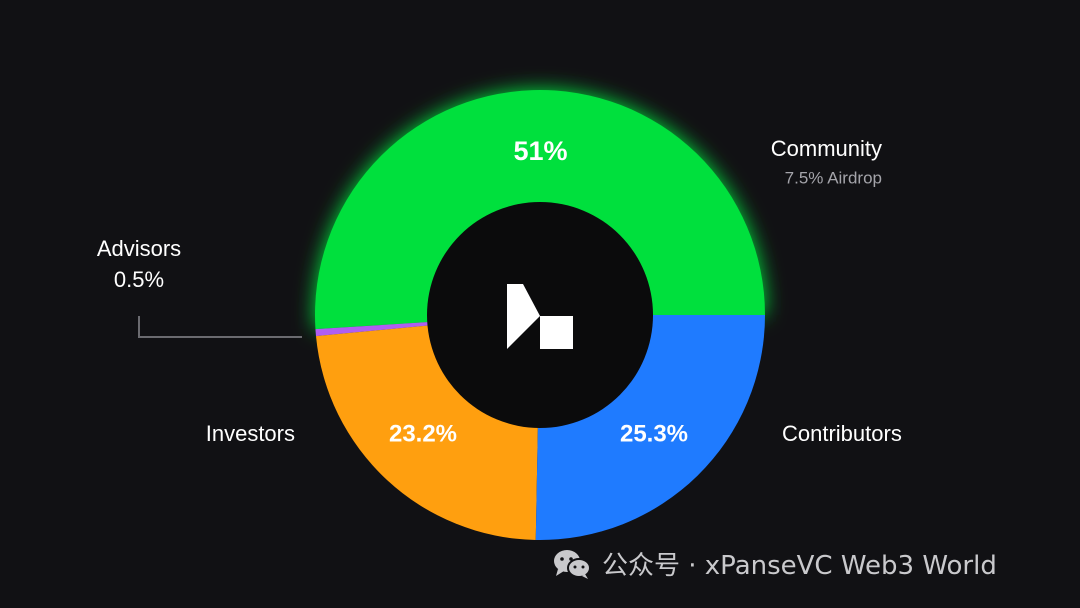  I want to click on brand-logo-icon, so click(540, 316).